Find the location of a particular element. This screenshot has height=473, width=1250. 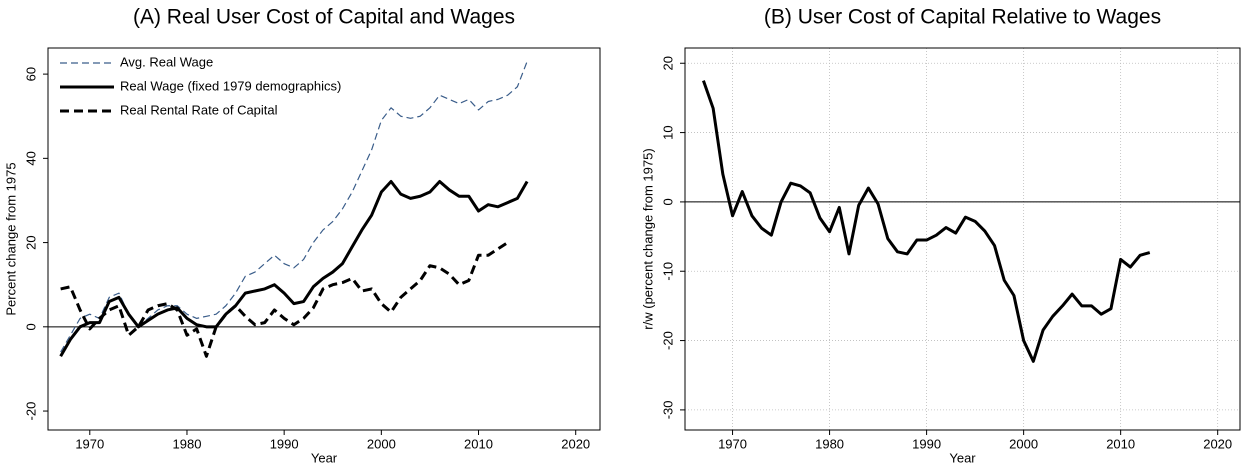

legend-label: Real Rental Rate of Capital is located at coordinates (199, 109).